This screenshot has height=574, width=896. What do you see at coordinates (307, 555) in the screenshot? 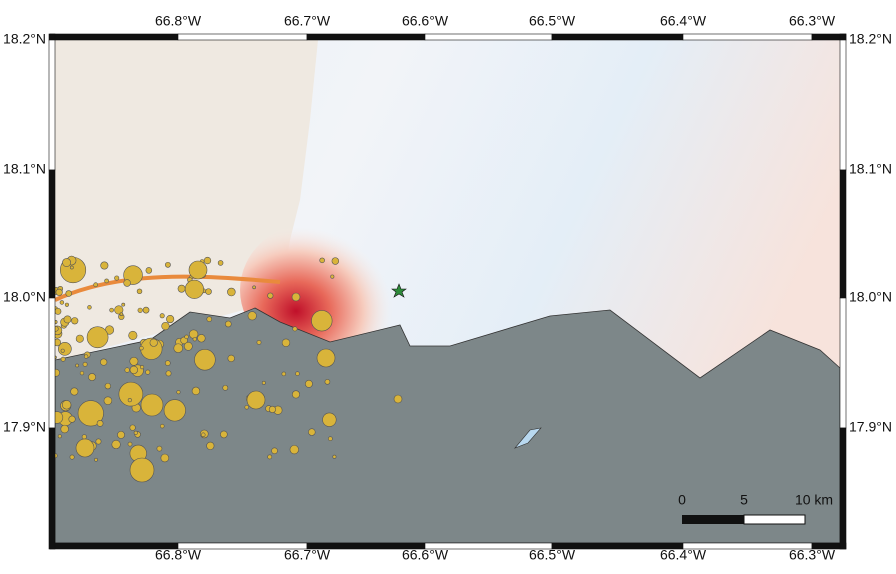
I see `longitude-label: 66.7°W` at bounding box center [307, 555].